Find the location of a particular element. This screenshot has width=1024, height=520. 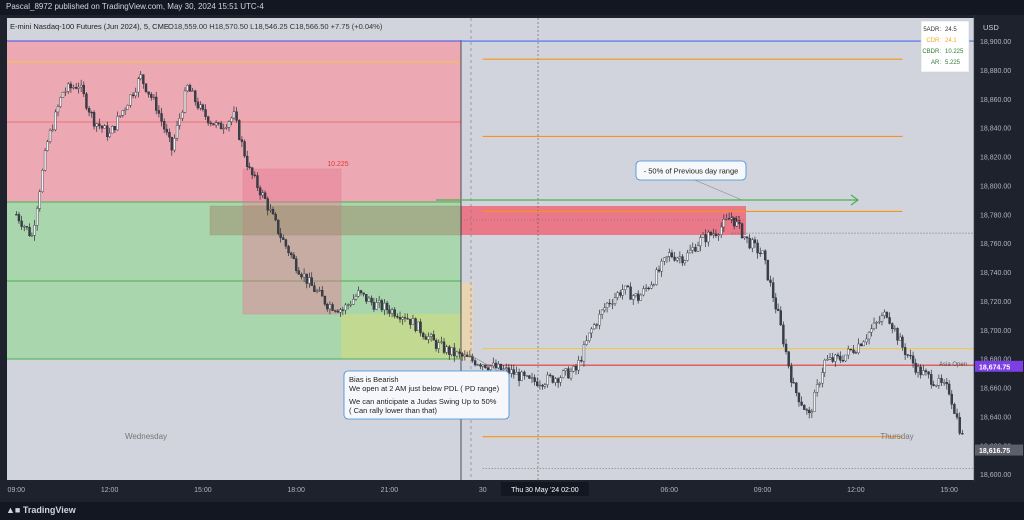

price-tag-bg is located at coordinates (999, 450).